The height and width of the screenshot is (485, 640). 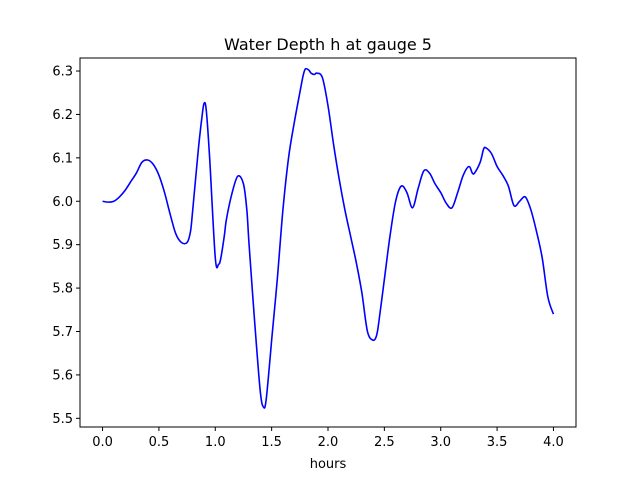 I want to click on y-tick-label: 5.6, so click(x=62, y=375).